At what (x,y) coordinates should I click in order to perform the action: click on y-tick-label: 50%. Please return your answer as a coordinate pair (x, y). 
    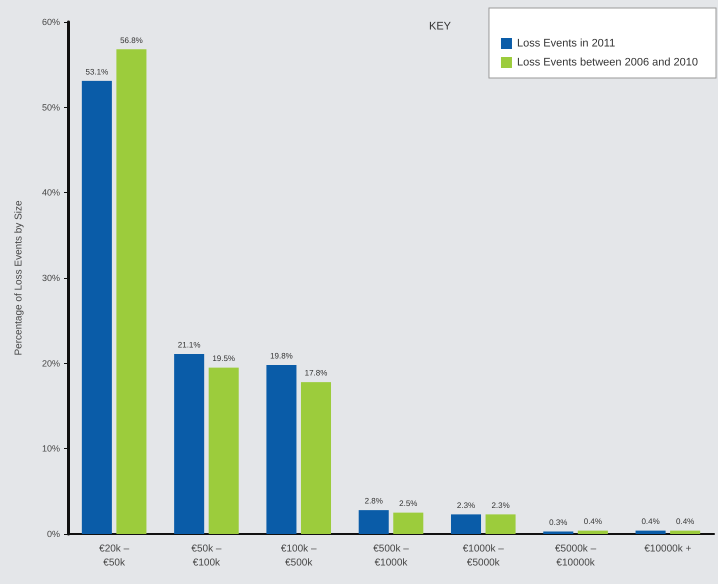
    Looking at the image, I should click on (51, 107).